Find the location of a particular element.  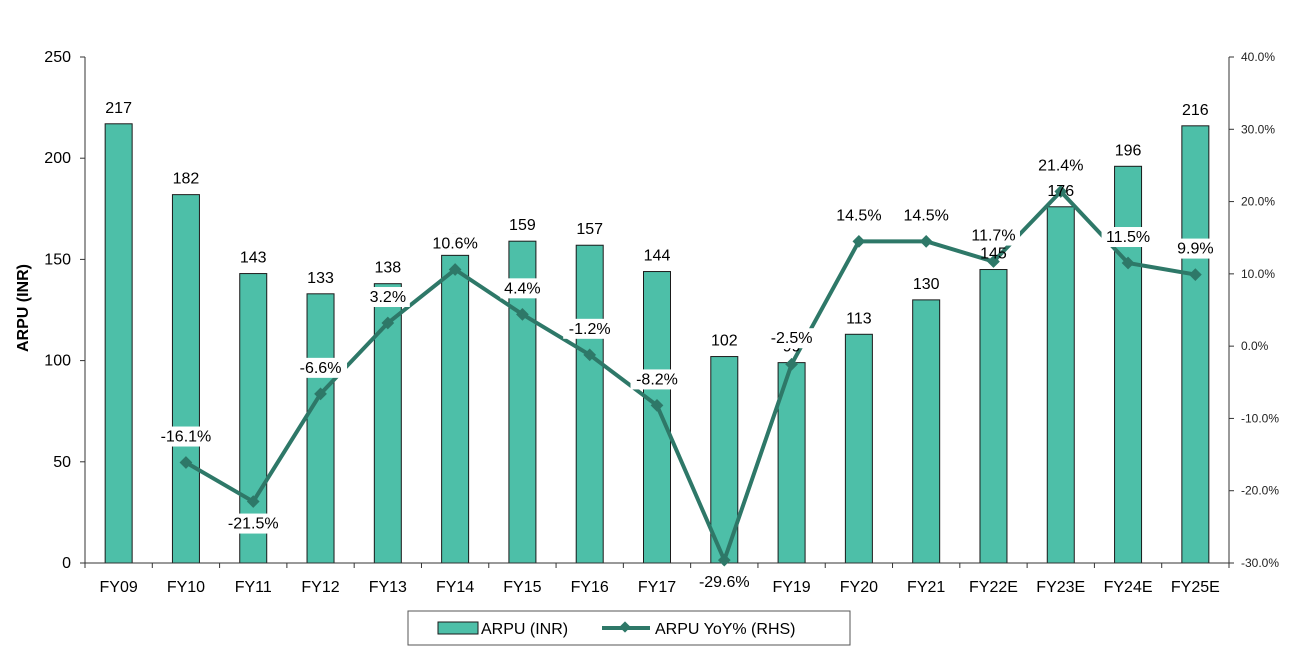

yoy-value-label: -2.5% is located at coordinates (792, 338).